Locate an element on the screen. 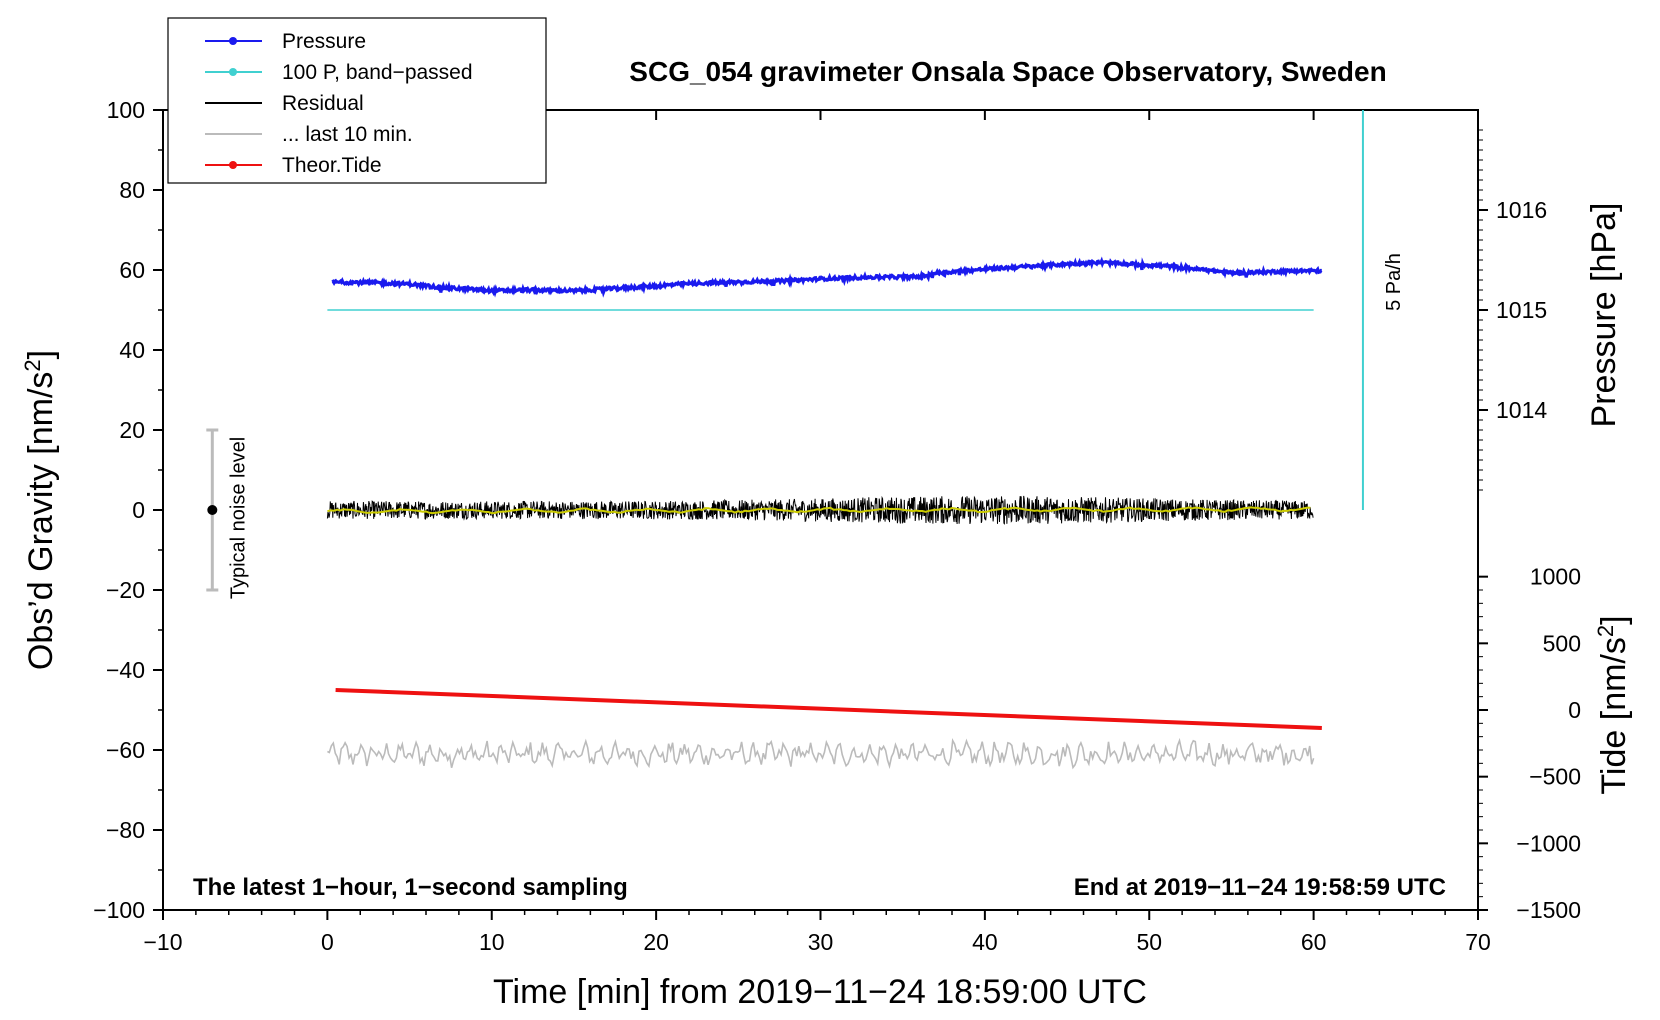 This screenshot has width=1660, height=1020. left-axis-label-end: ] is located at coordinates (41, 354).